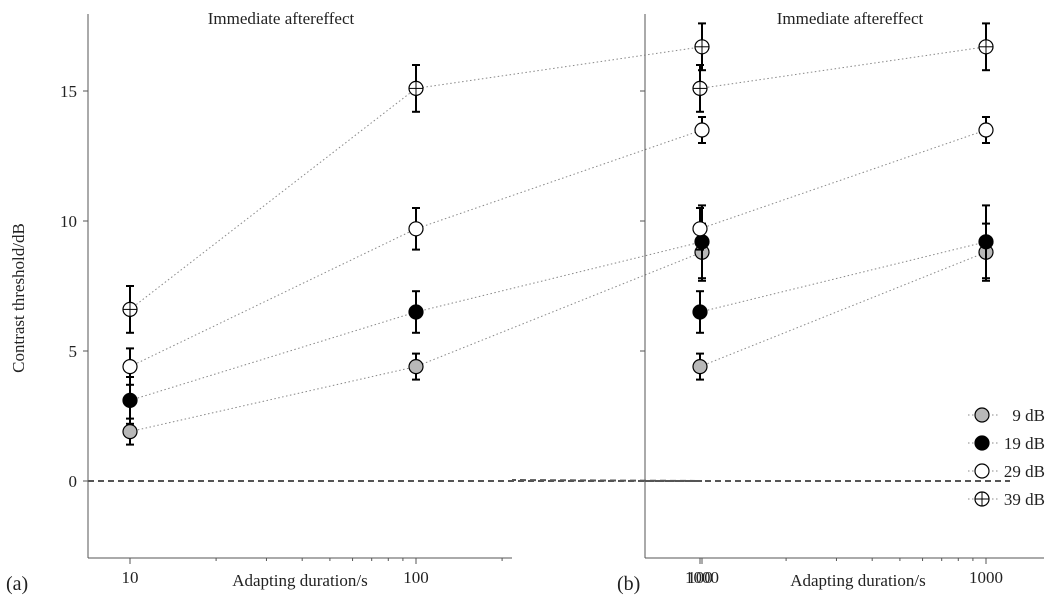  I want to click on x-tick-label: 10, so click(130, 577).